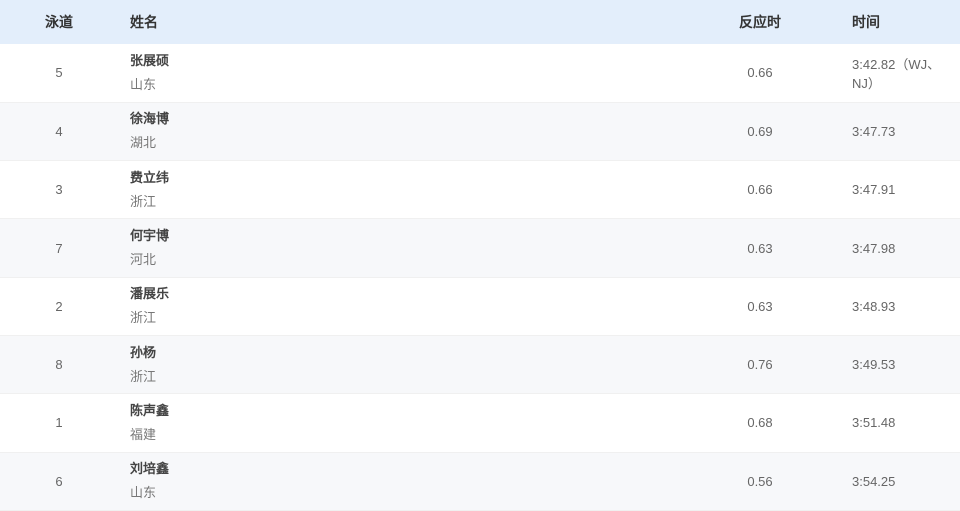 This screenshot has height=511, width=960. What do you see at coordinates (874, 481) in the screenshot?
I see `time-cell: 3:54.25` at bounding box center [874, 481].